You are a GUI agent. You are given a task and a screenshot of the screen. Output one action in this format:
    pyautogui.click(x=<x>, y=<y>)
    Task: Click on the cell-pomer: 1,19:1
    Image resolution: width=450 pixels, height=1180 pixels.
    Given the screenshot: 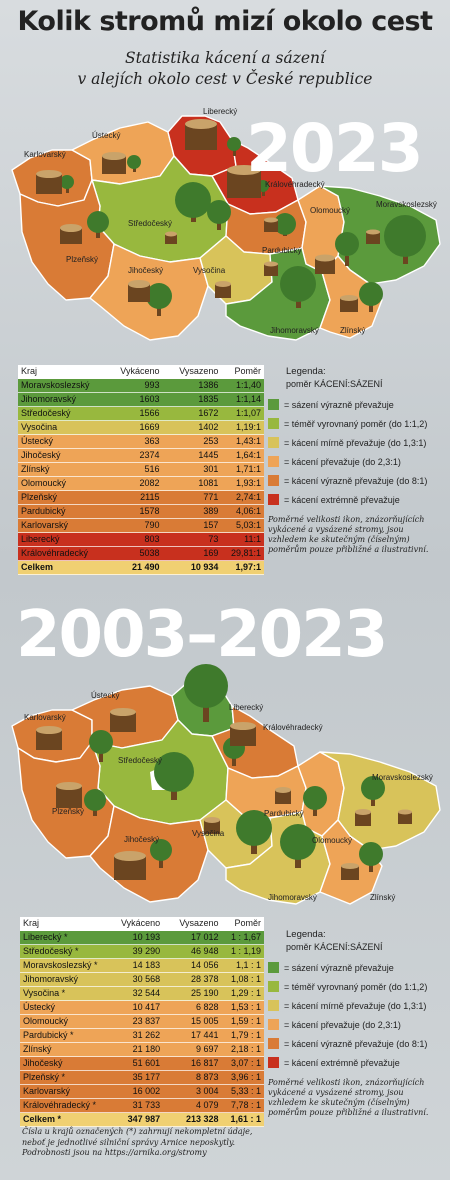 What is the action you would take?
    pyautogui.click(x=242, y=427)
    